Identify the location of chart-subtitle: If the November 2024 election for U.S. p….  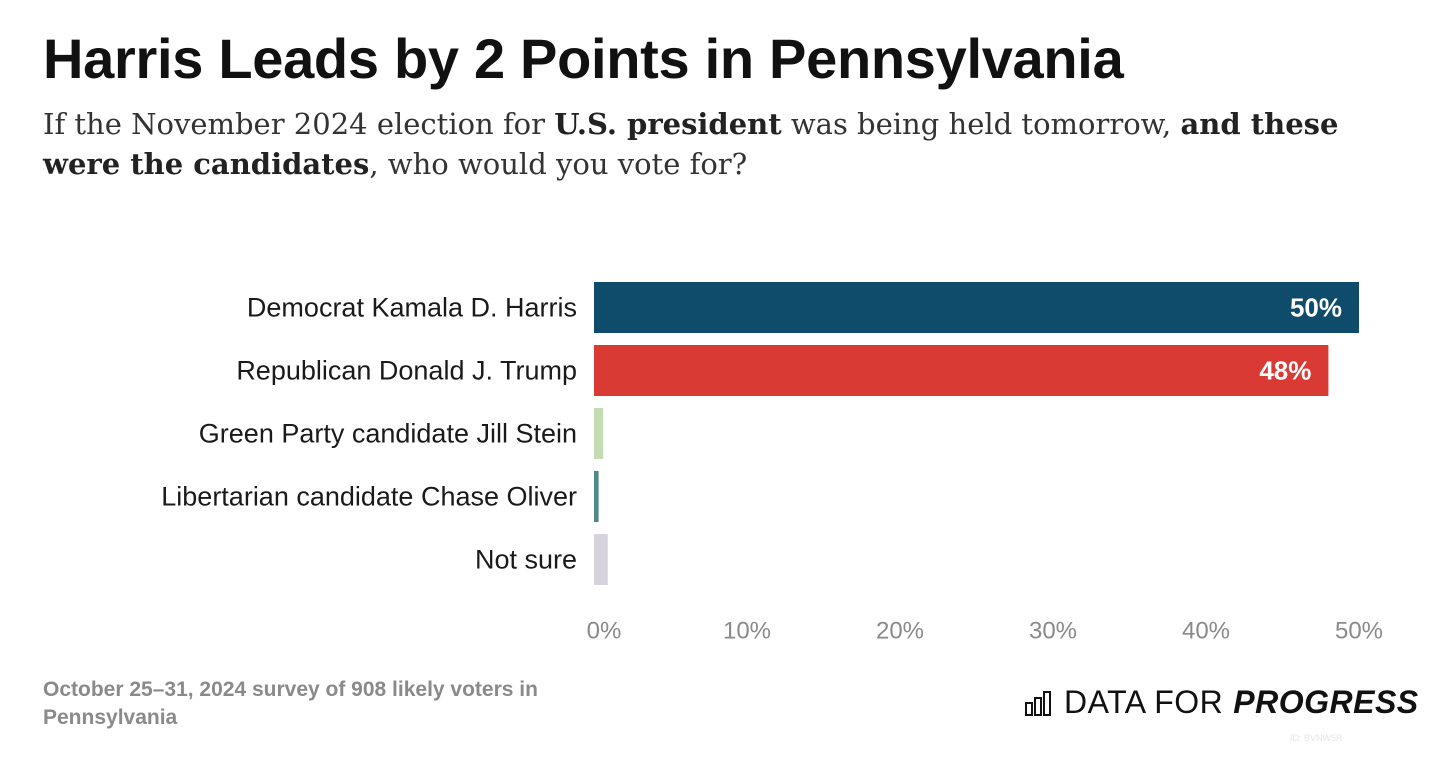
(693, 144).